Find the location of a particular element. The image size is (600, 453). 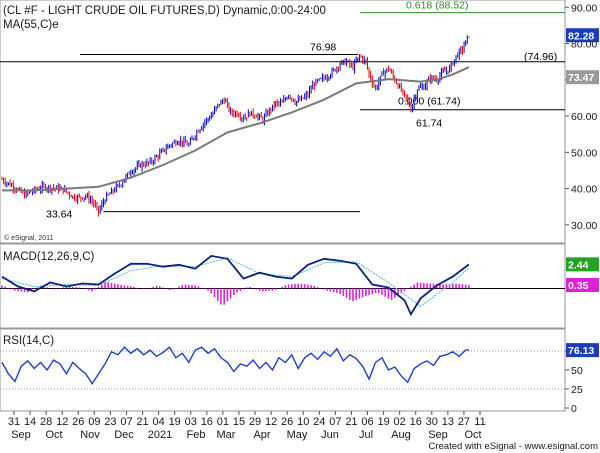

swing-label-6174: 61.74 is located at coordinates (429, 124).